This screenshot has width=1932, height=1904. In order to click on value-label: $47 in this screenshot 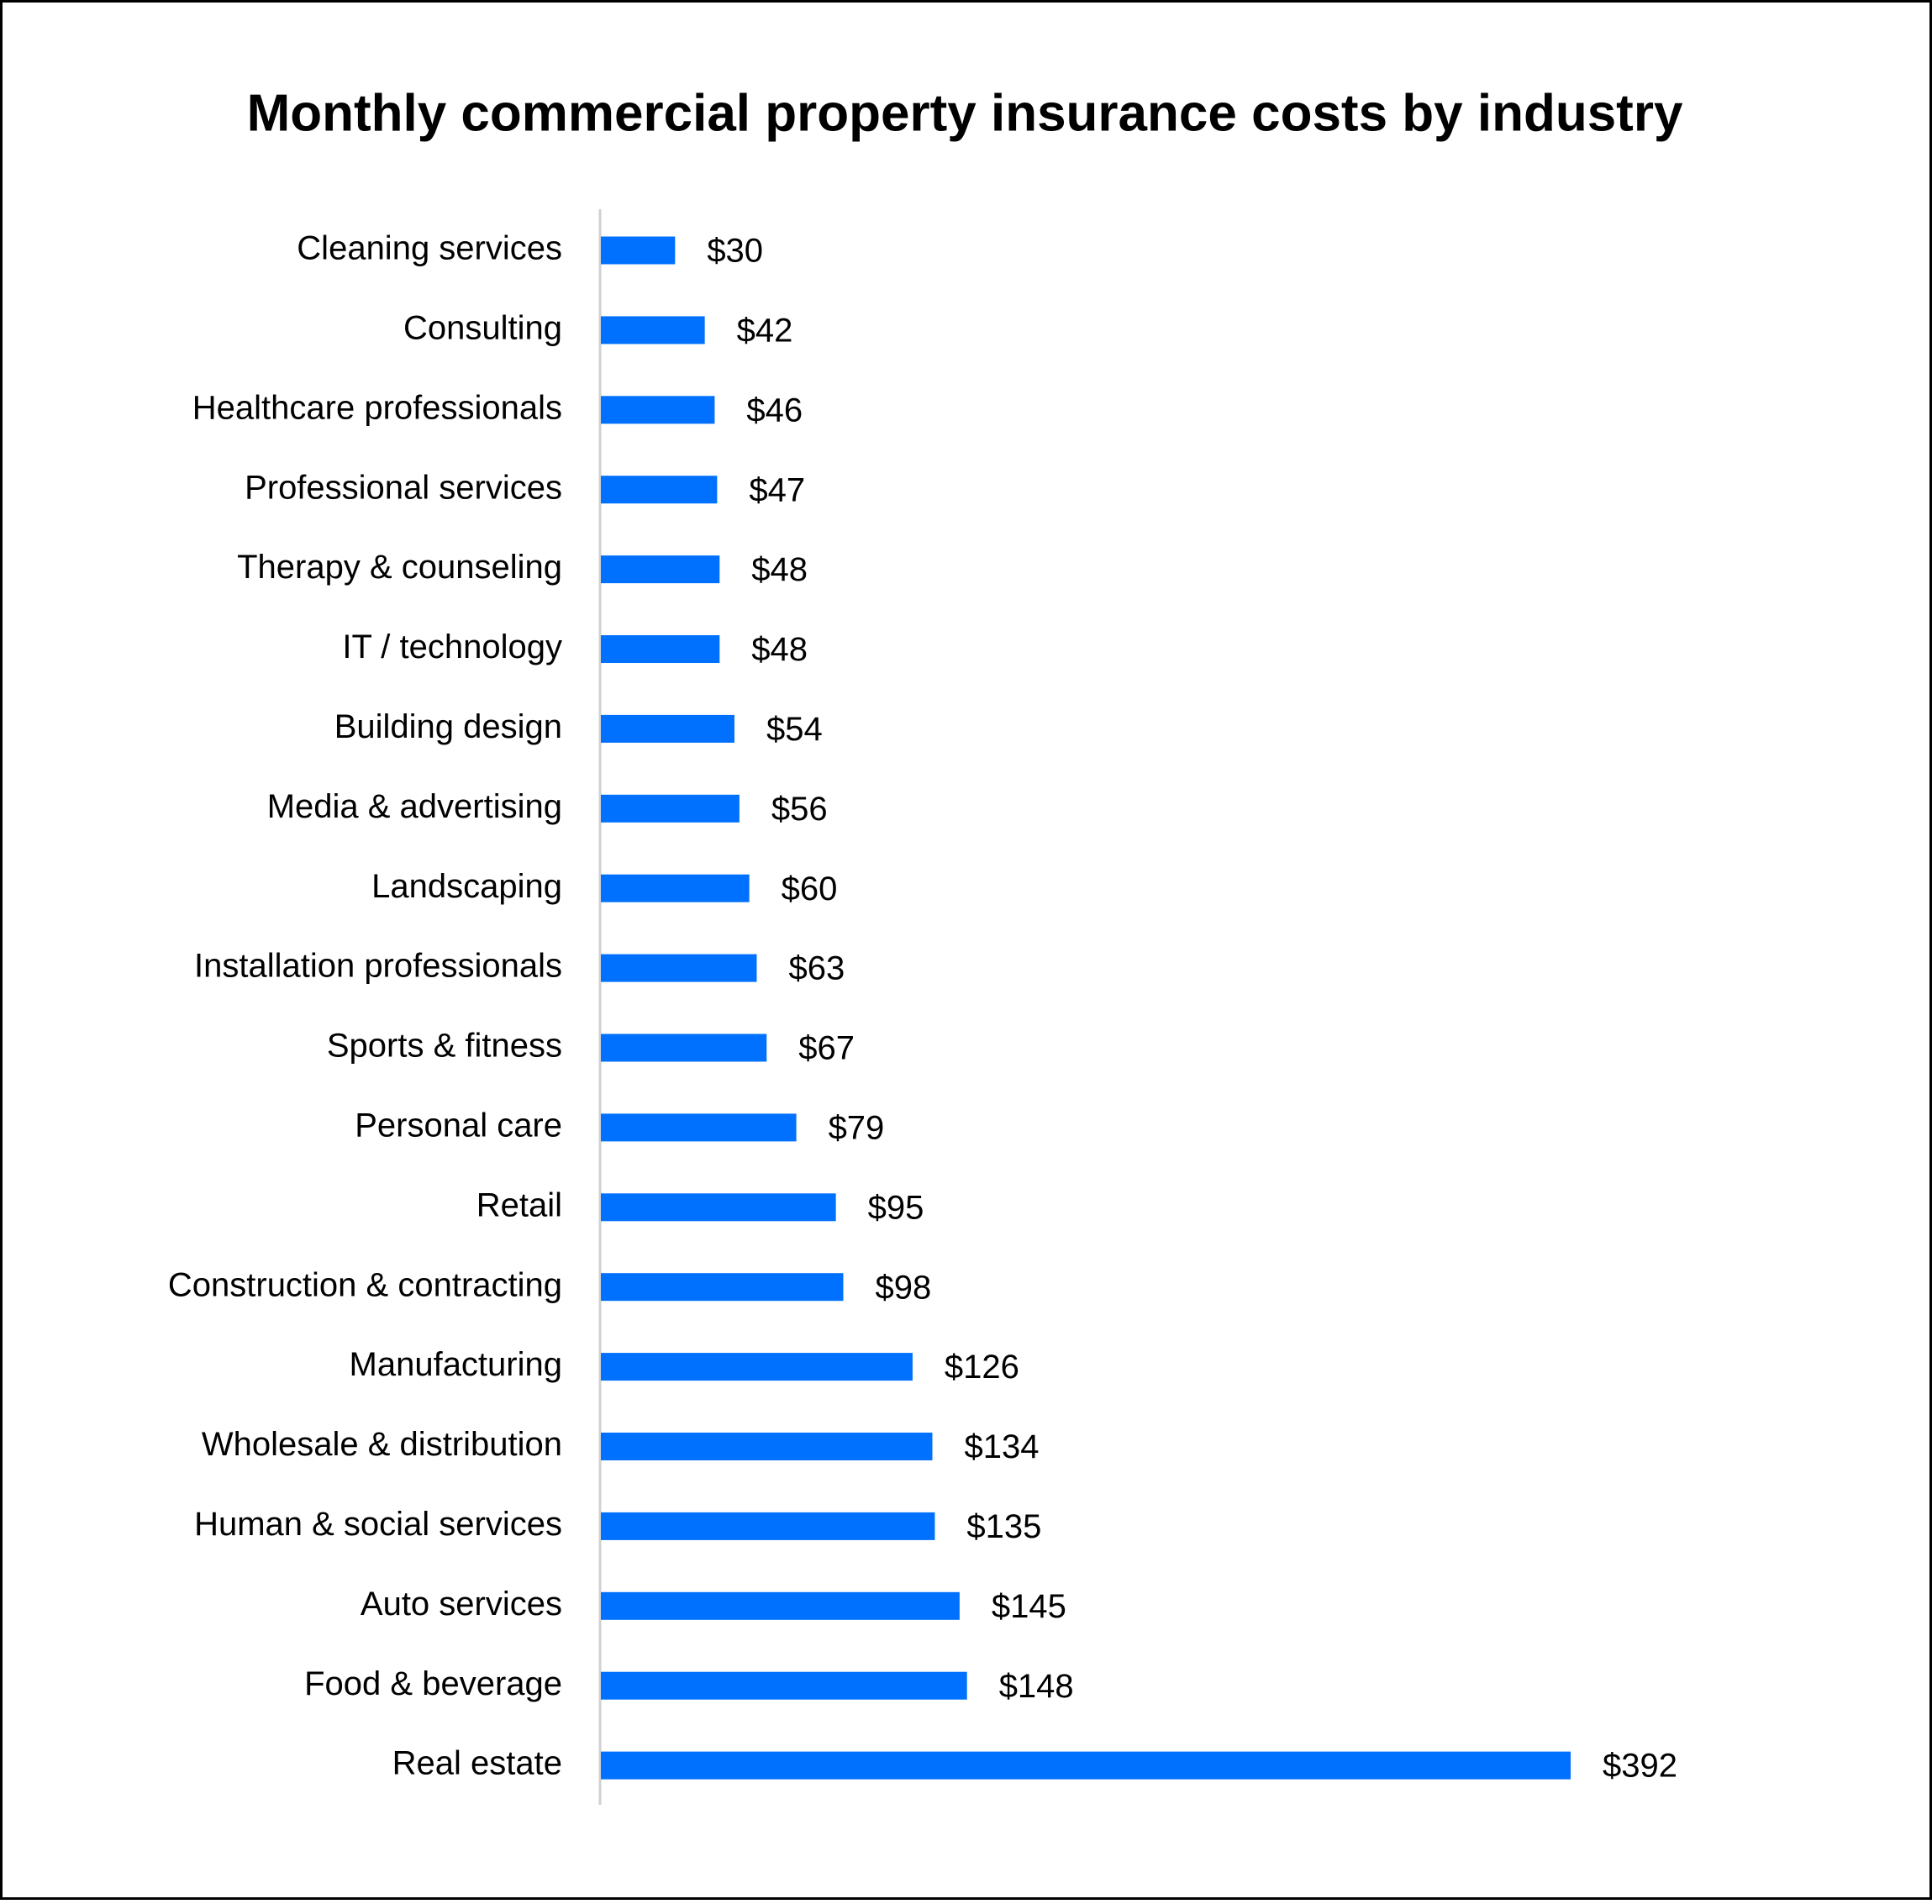, I will do `click(777, 489)`.